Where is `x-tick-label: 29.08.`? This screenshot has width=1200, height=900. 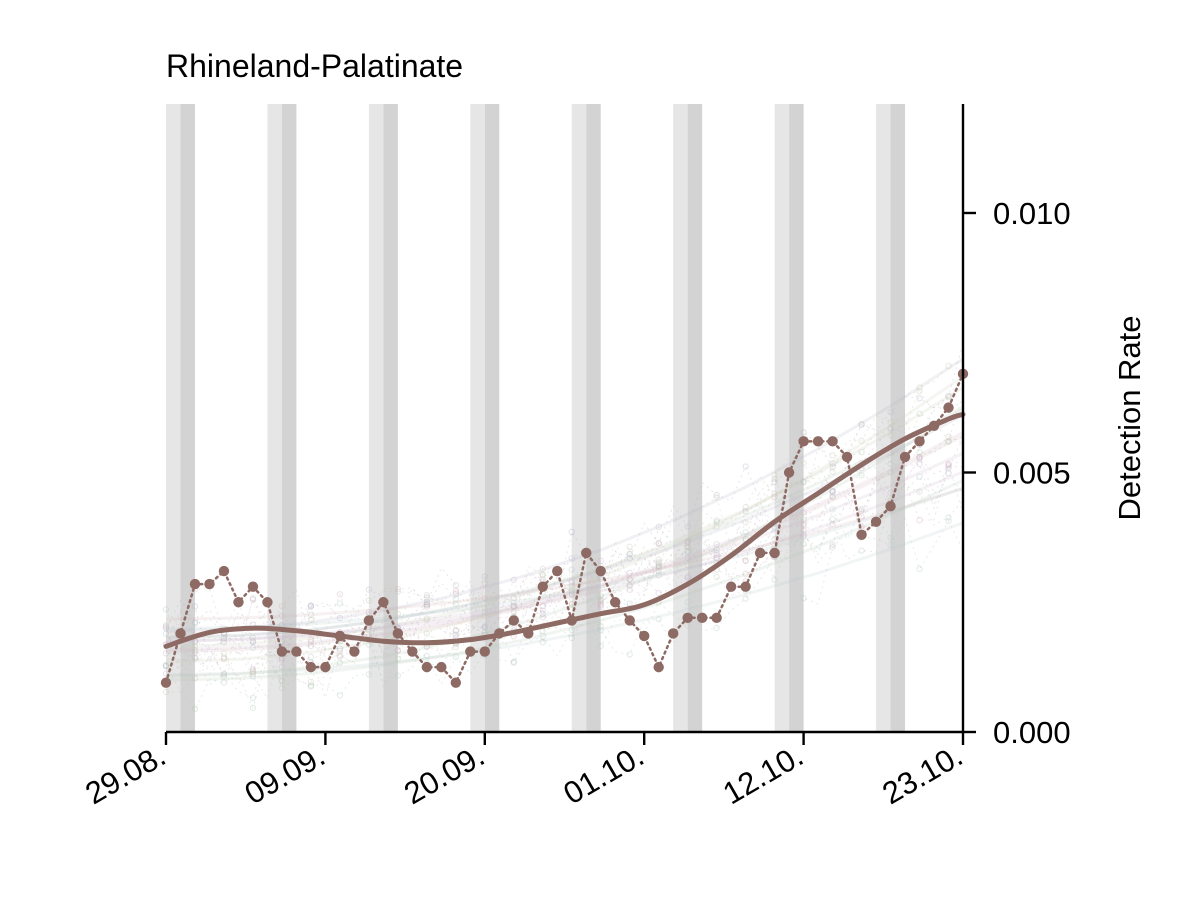 x-tick-label: 29.08. is located at coordinates (125, 774).